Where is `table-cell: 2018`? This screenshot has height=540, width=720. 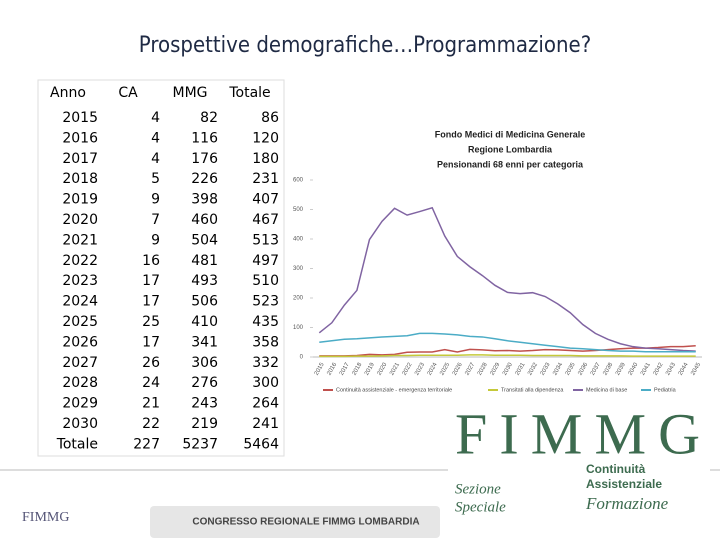
table-cell: 2018 is located at coordinates (80, 179).